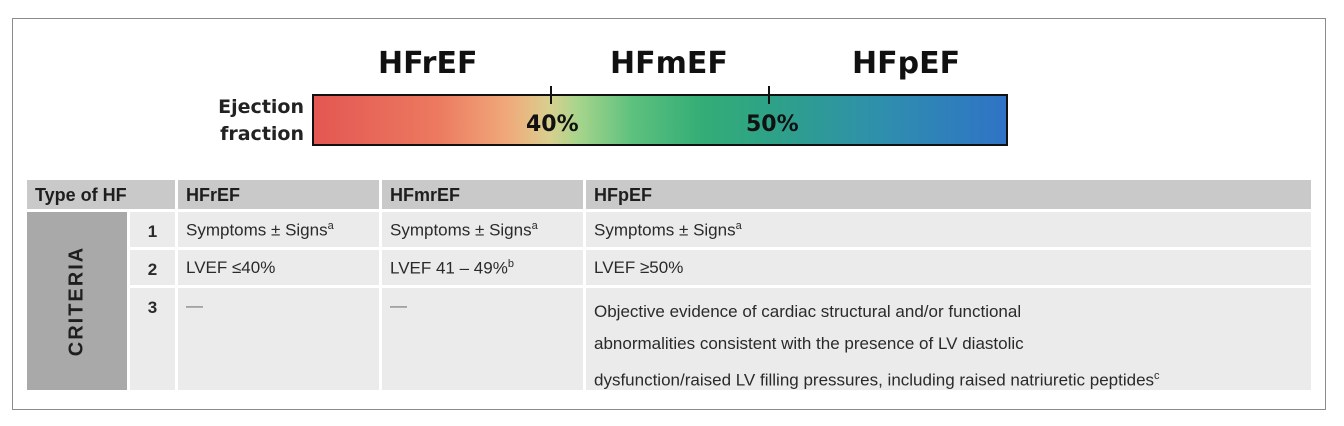 Image resolution: width=1344 pixels, height=426 pixels. I want to click on ejection-fraction-label: Ejection fraction, so click(252, 121).